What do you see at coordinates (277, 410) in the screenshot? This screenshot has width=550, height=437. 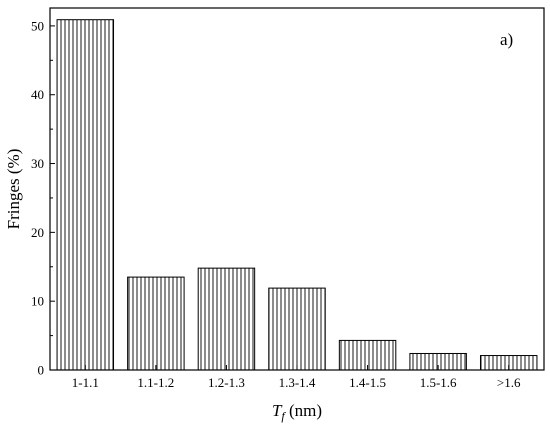 I see `x-axis-title-symbol: T` at bounding box center [277, 410].